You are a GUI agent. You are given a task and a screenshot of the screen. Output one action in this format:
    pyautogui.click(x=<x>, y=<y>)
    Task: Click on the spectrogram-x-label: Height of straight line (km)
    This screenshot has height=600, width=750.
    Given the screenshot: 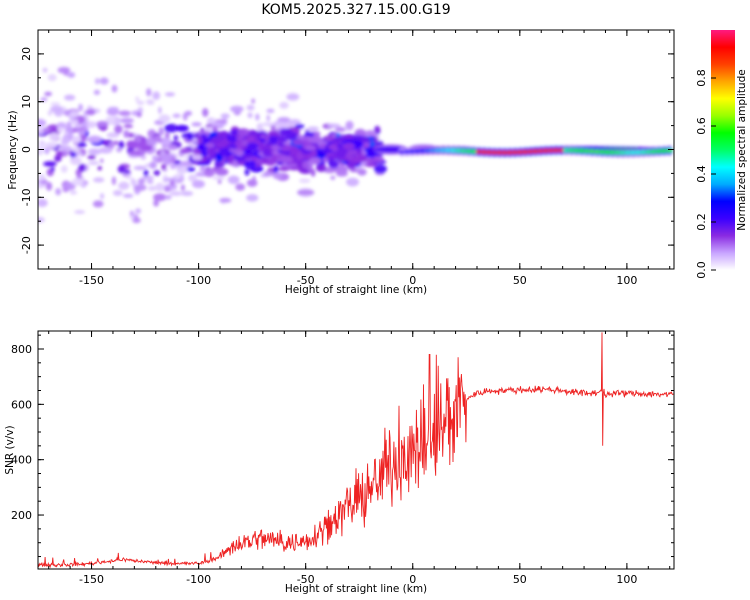 What is the action you would take?
    pyautogui.click(x=356, y=290)
    